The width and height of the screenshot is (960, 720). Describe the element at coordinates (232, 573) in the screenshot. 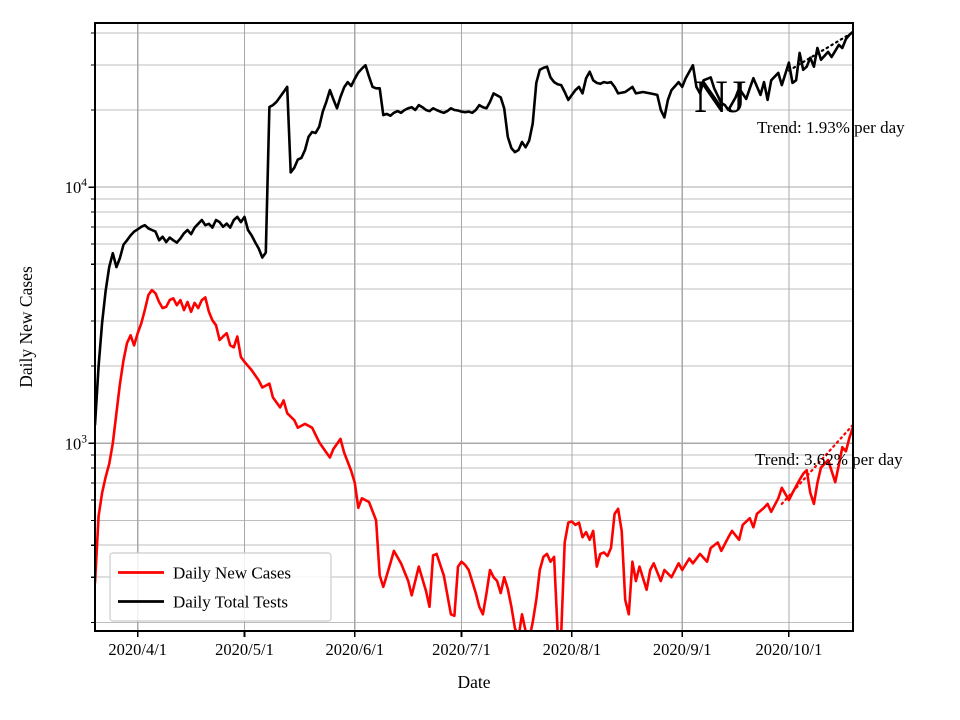

I see `legend-label: Daily New Cases` at that location.